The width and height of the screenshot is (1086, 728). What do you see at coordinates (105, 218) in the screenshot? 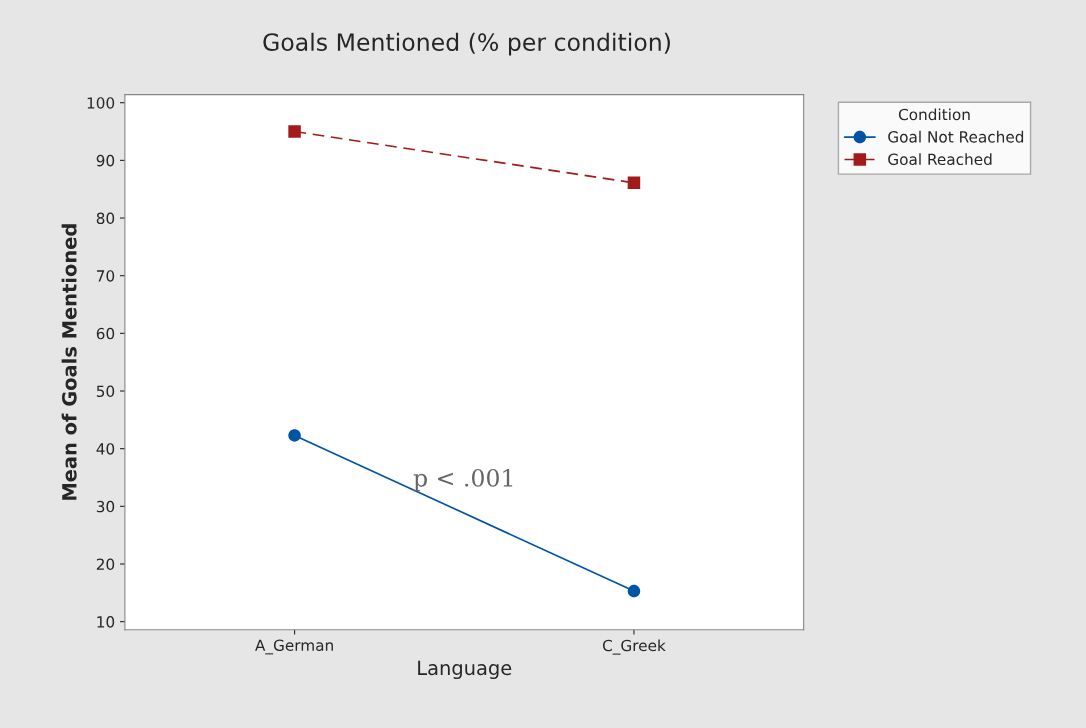
I see `y-tick-label: 80` at bounding box center [105, 218].